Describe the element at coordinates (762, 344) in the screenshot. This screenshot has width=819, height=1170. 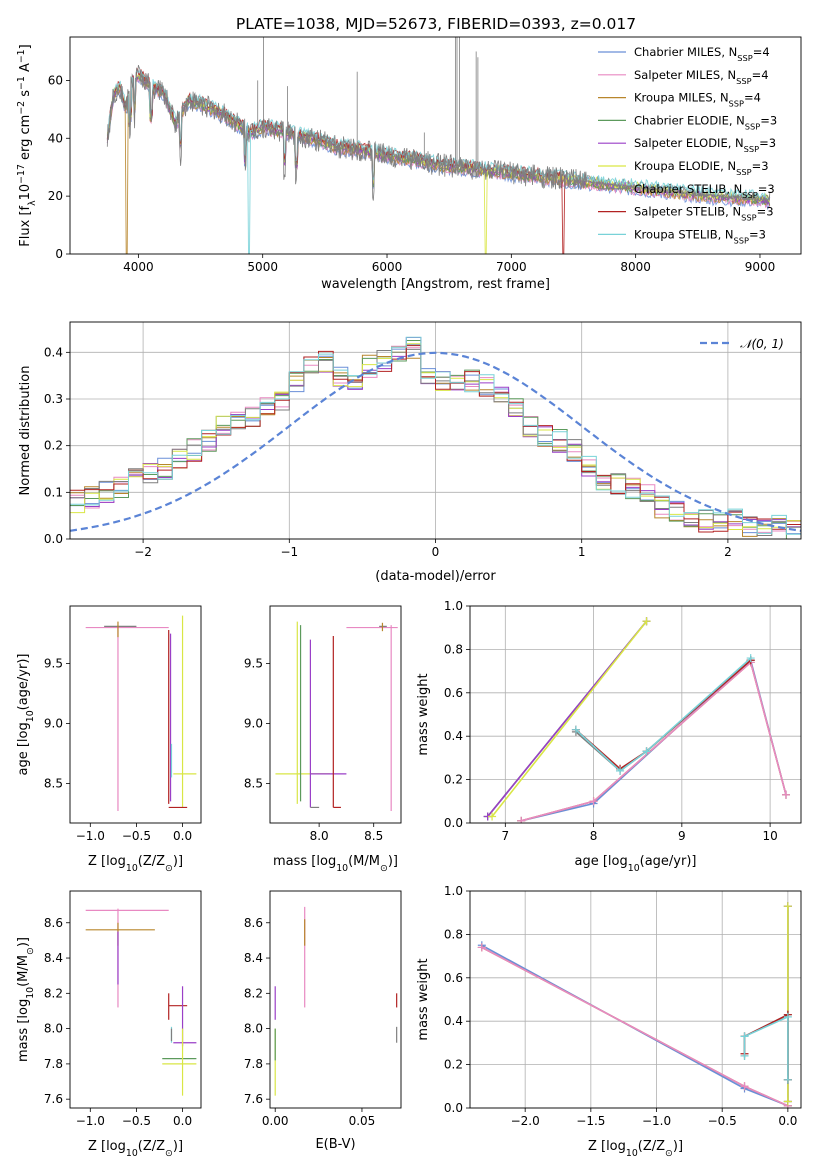
I see `gaussian-legend-label: 𝒩(0, 1)` at that location.